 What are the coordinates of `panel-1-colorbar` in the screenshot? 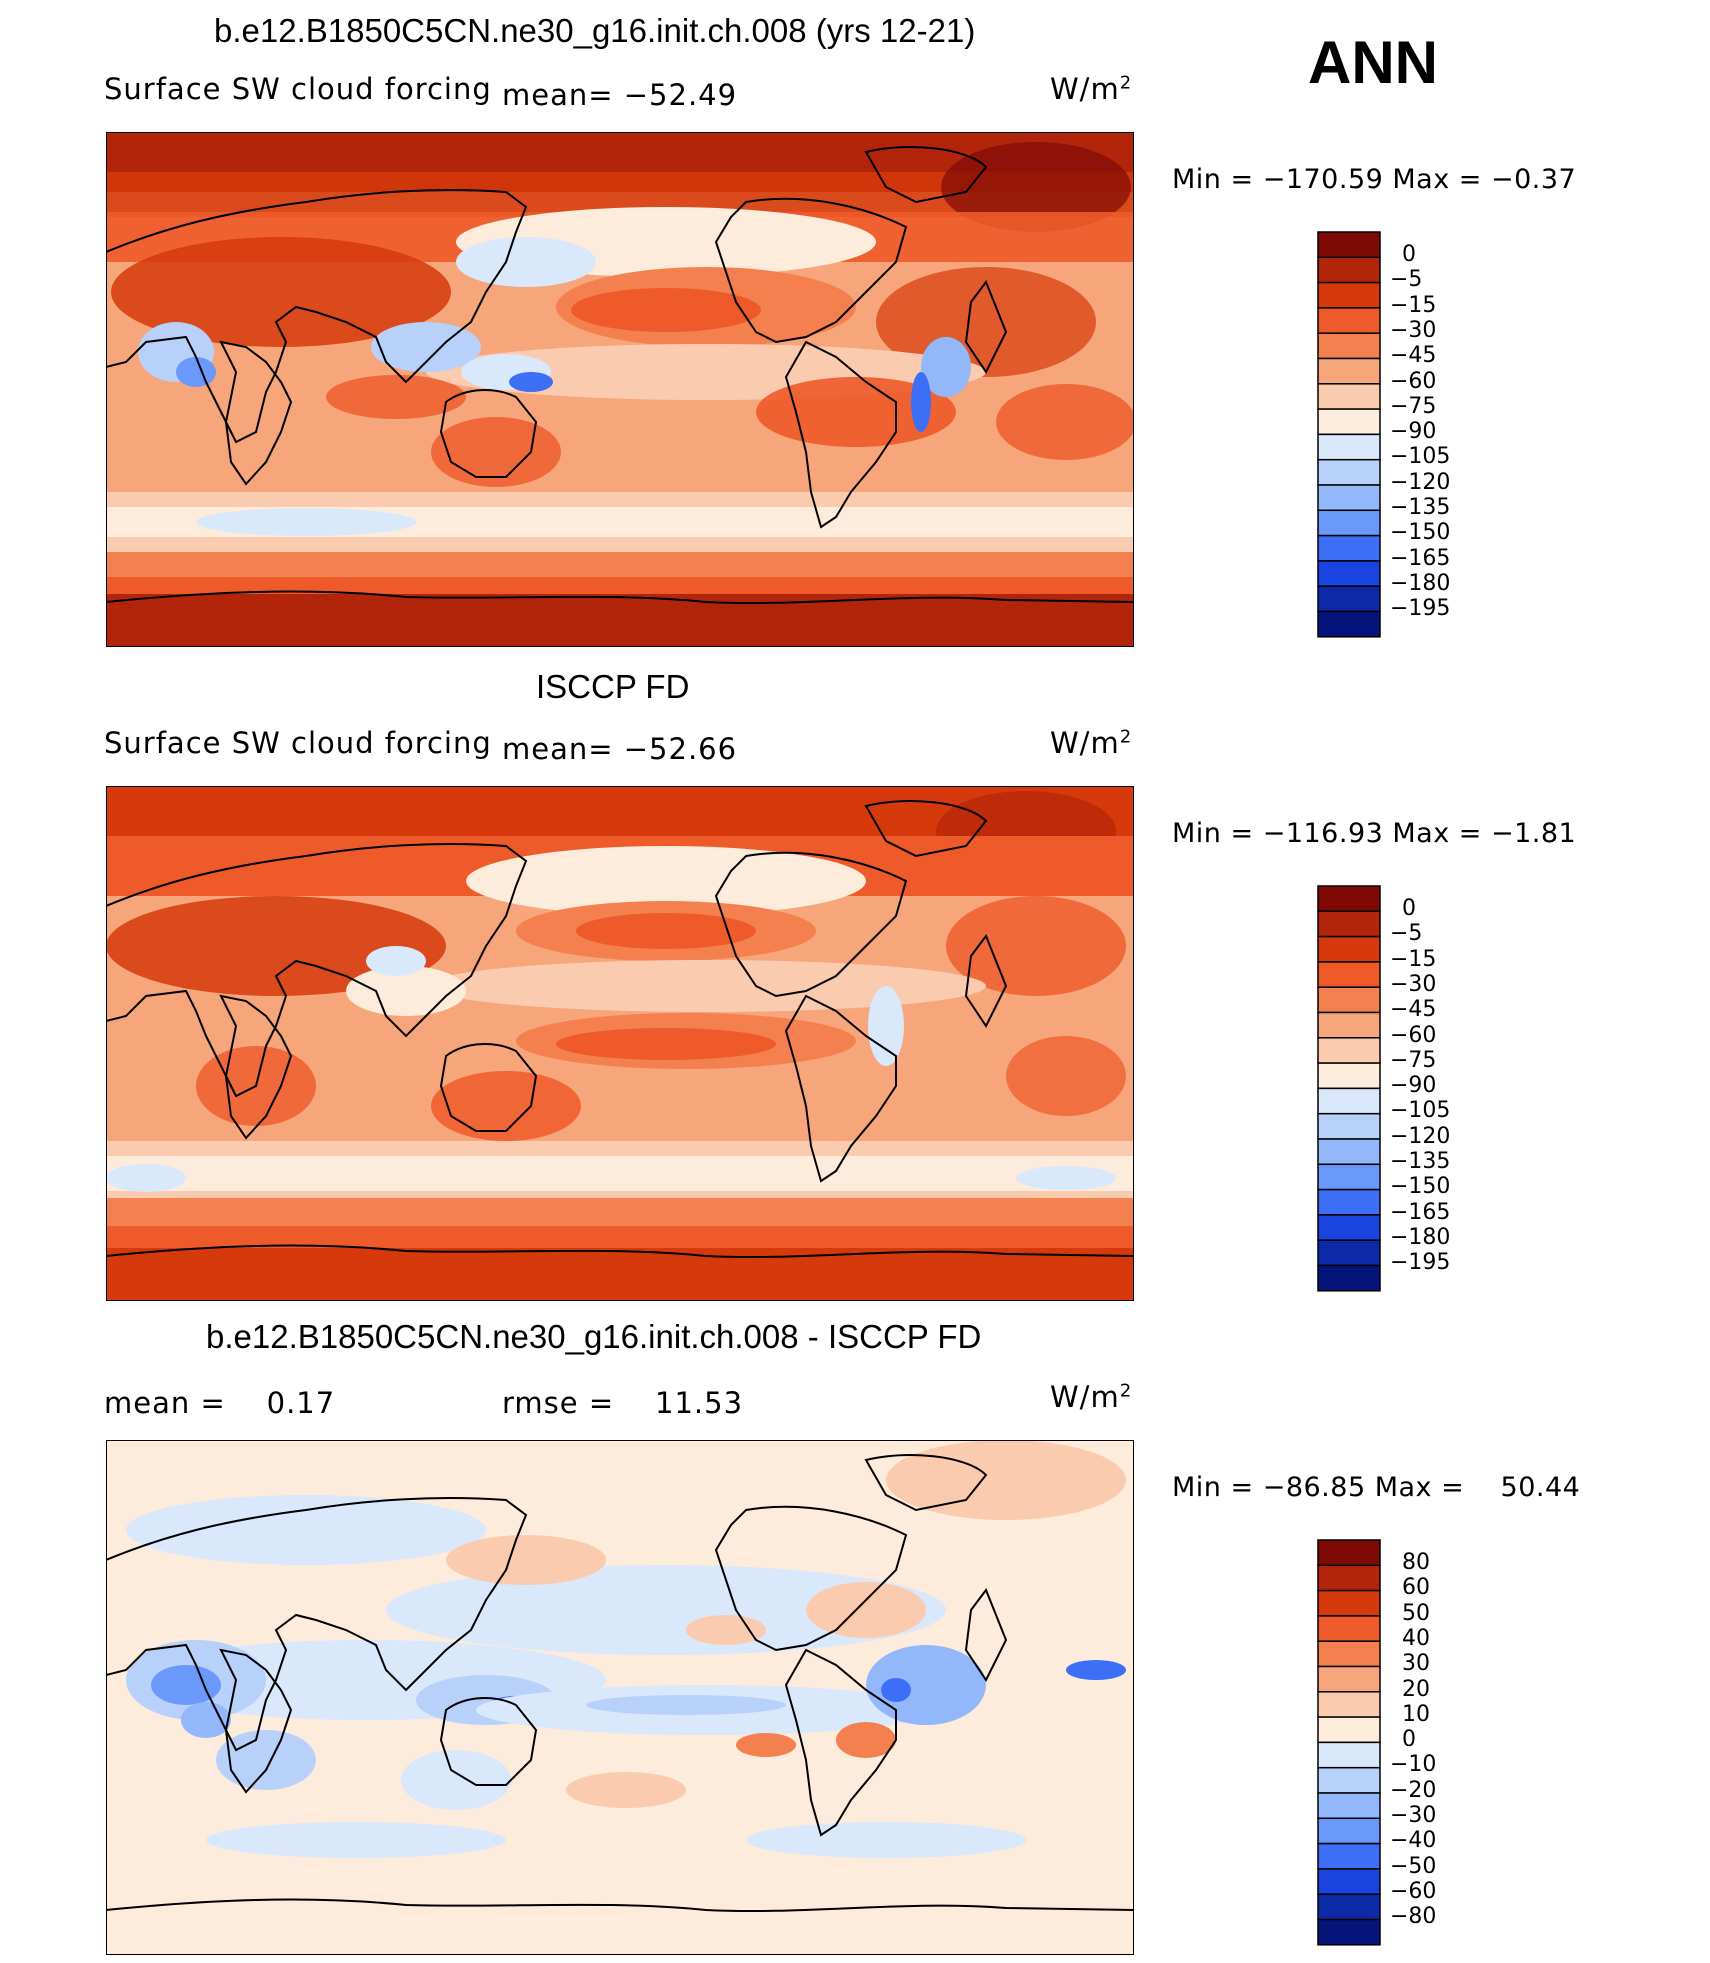 It's located at (1349, 434).